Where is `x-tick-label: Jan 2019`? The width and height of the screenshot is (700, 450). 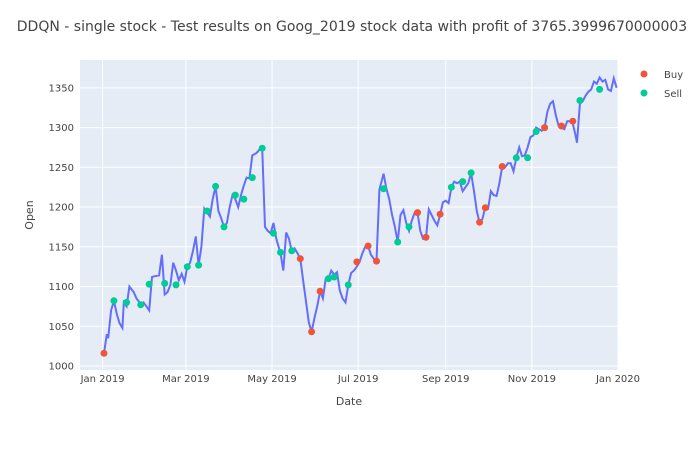
x-tick-label: Jan 2019 is located at coordinates (102, 379).